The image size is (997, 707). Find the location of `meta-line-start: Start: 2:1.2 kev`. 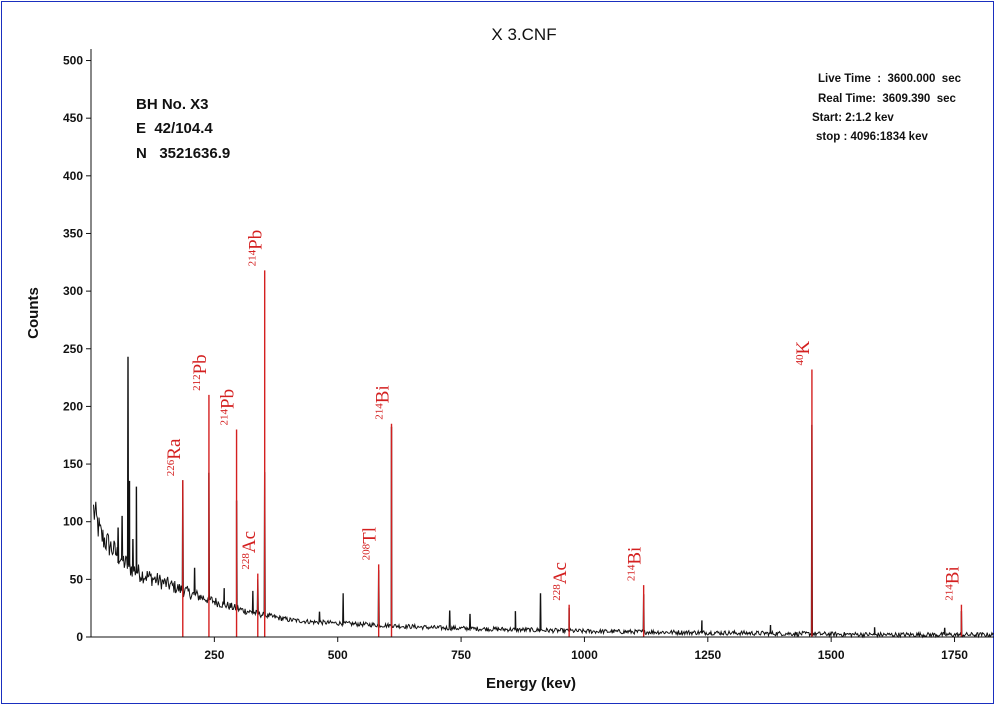

meta-line-start: Start: 2:1.2 kev is located at coordinates (853, 118).